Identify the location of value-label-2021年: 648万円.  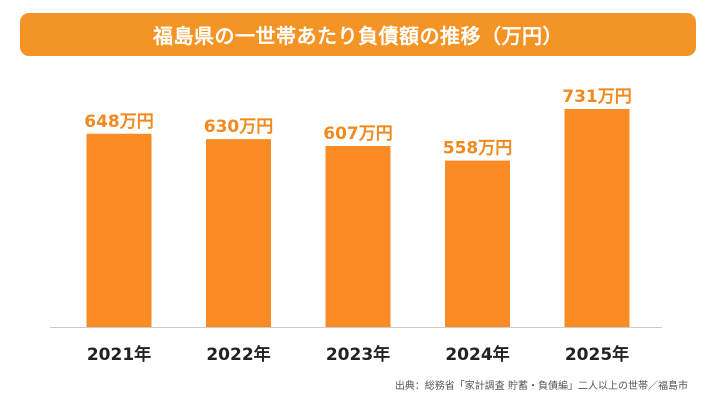
(119, 122).